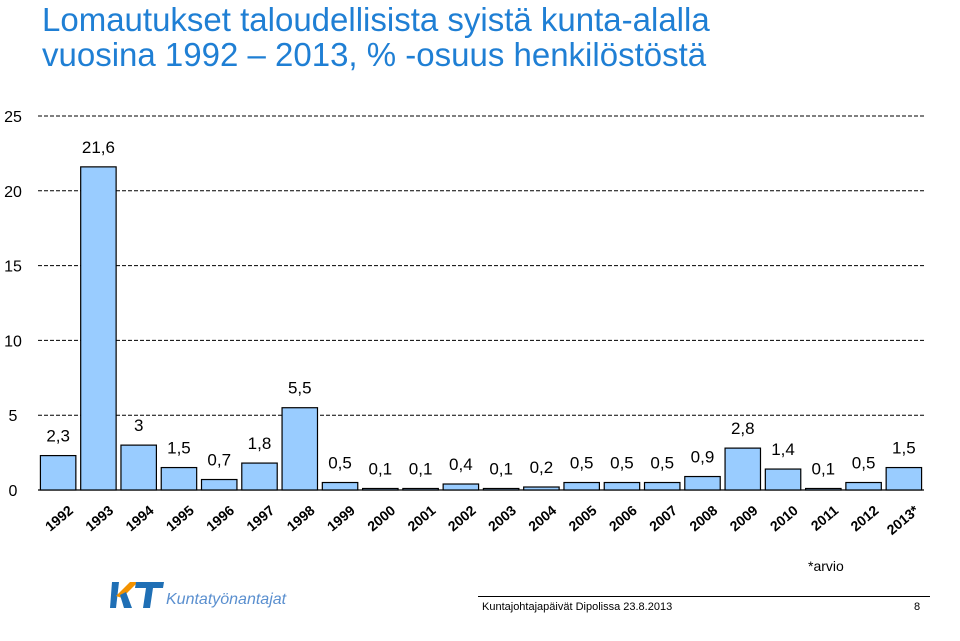  Describe the element at coordinates (623, 518) in the screenshot. I see `x-tick-label: 2006` at that location.